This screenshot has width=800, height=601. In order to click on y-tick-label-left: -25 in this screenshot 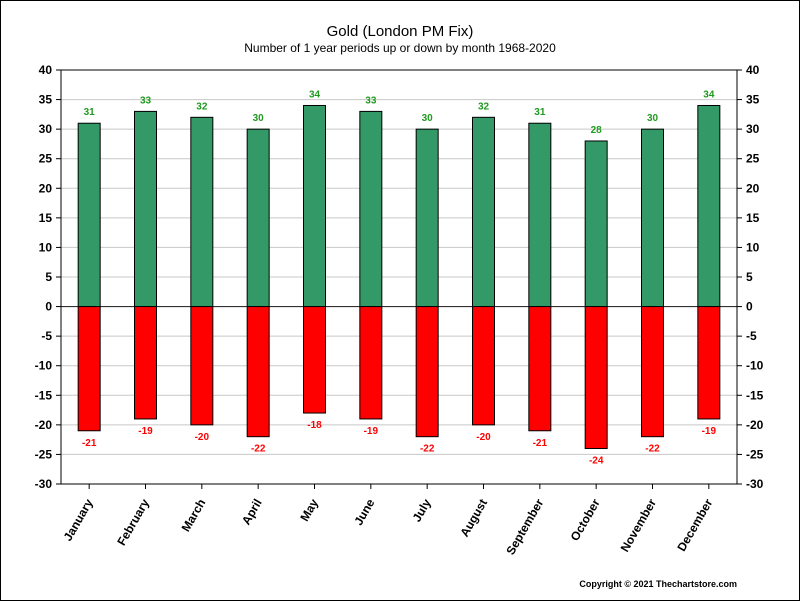, I will do `click(44, 454)`.